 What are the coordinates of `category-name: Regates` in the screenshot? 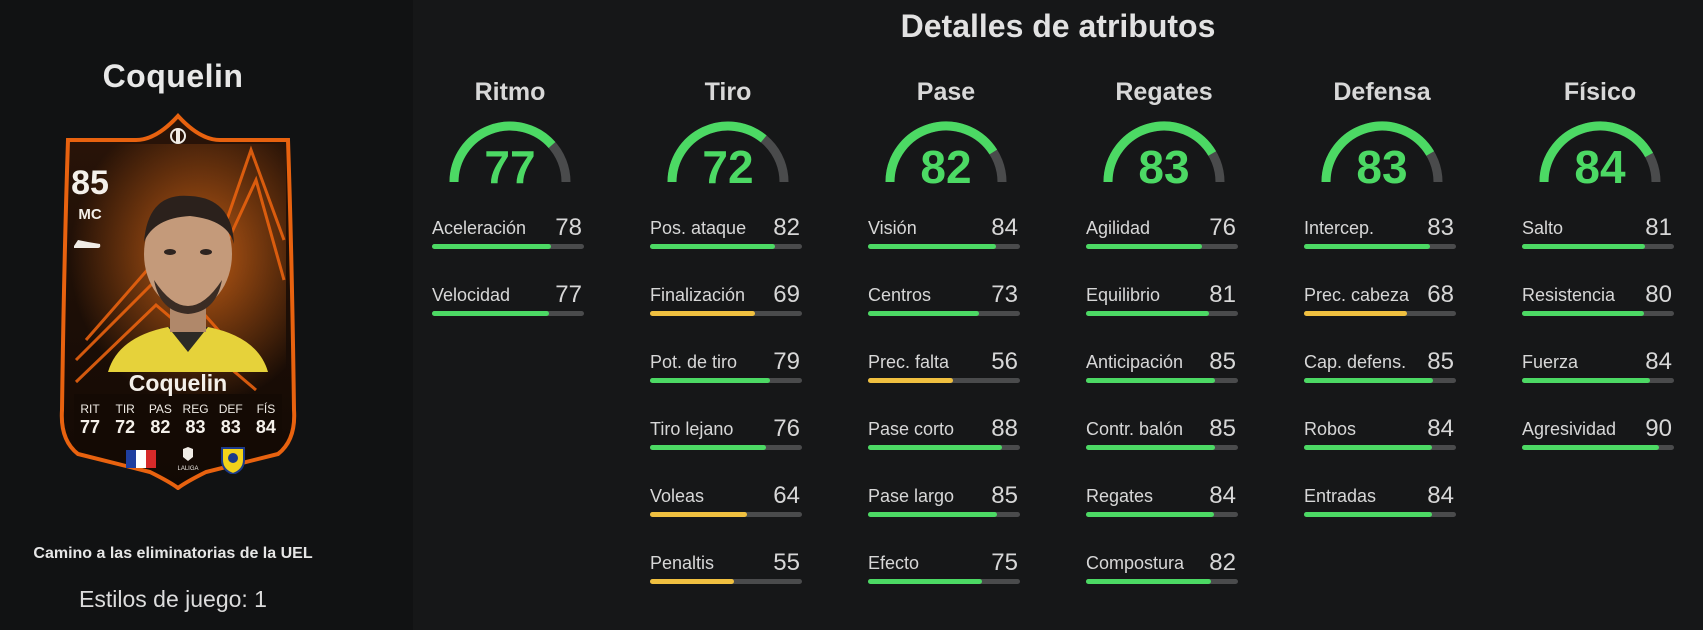 It's located at (1164, 92).